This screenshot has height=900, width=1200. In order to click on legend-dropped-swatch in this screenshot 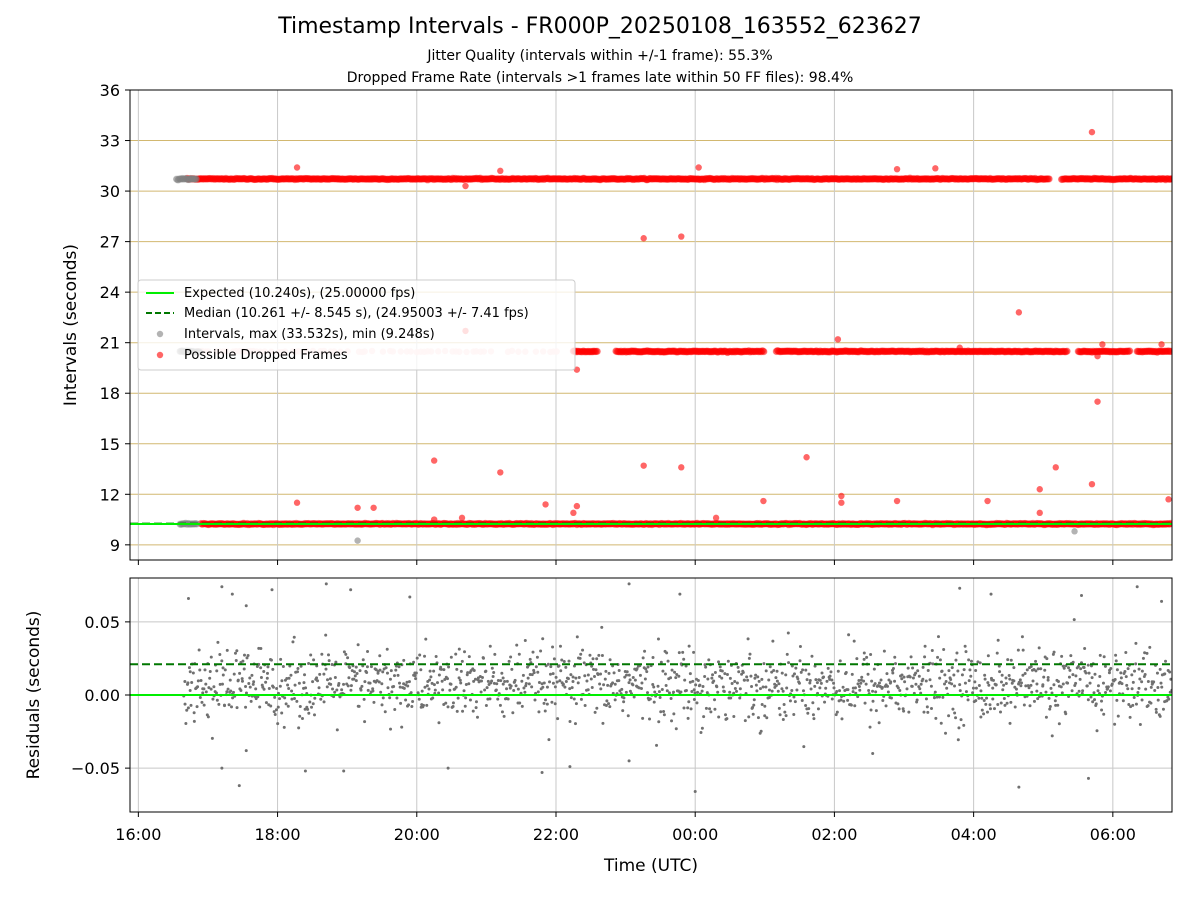, I will do `click(160, 355)`.